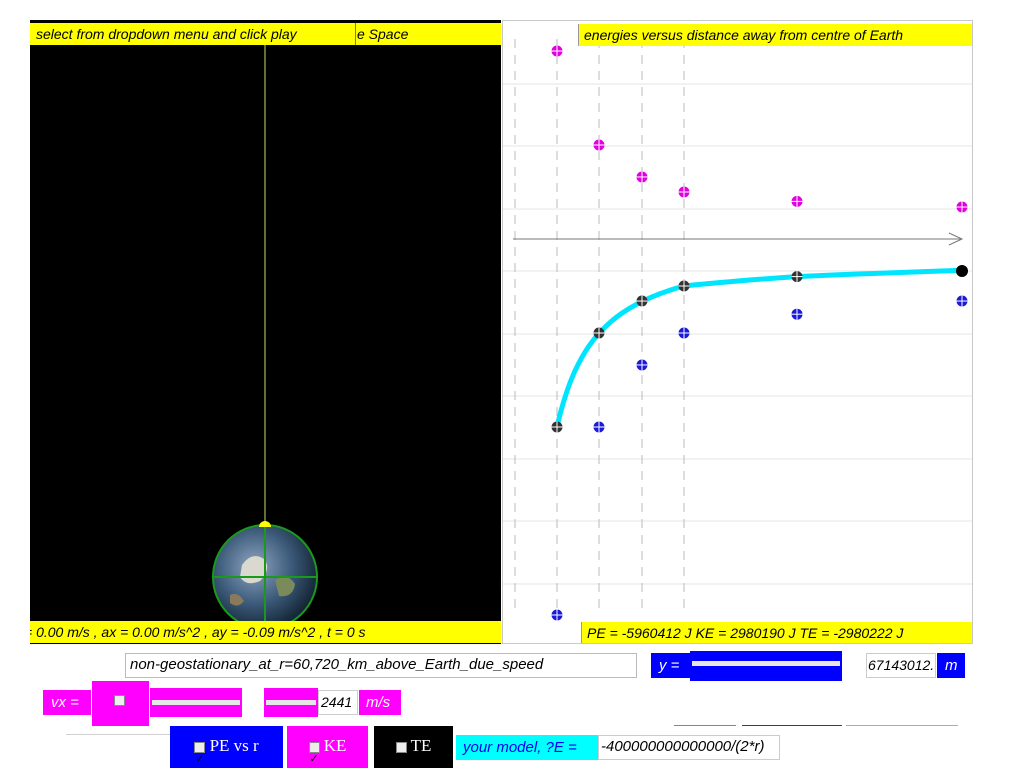 This screenshot has width=1024, height=779. I want to click on te-toggle-label: TE, so click(421, 745).